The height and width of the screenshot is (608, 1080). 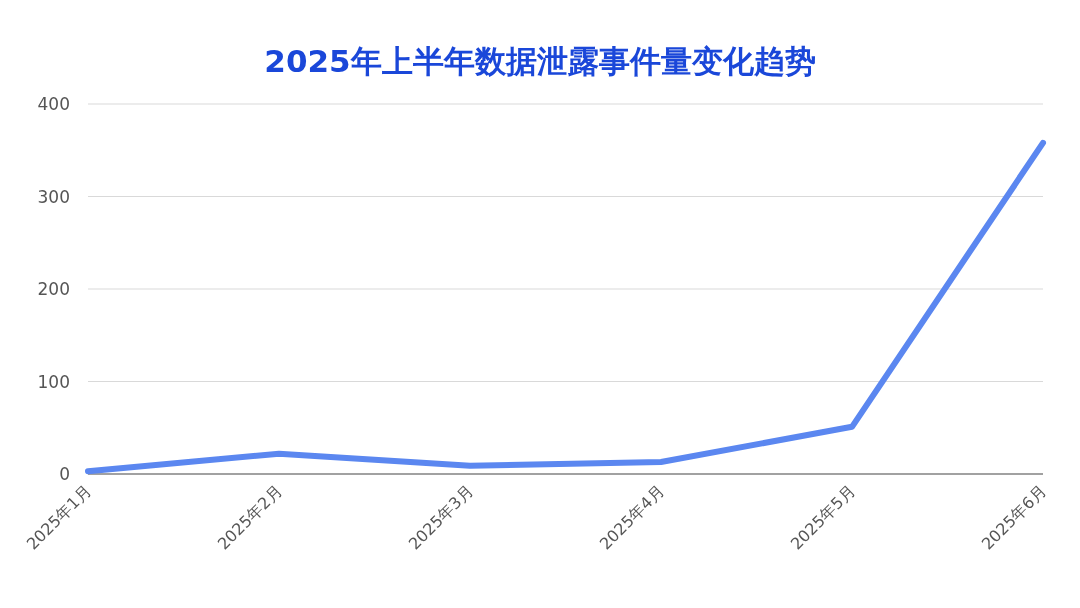 What do you see at coordinates (53, 289) in the screenshot?
I see `y-tick-label: 200` at bounding box center [53, 289].